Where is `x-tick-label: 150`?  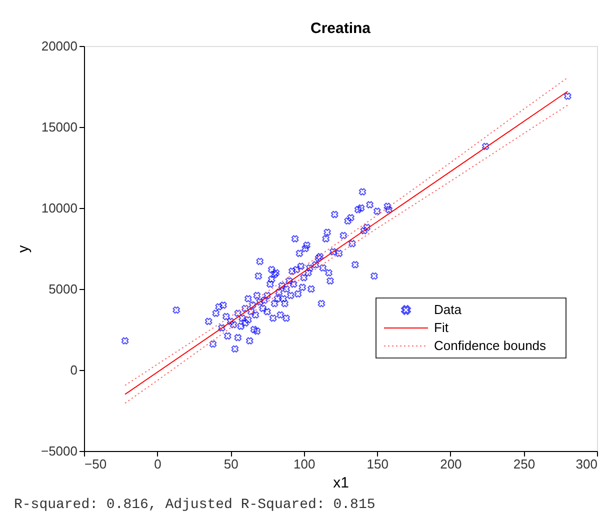 x-tick-label: 150 is located at coordinates (377, 464).